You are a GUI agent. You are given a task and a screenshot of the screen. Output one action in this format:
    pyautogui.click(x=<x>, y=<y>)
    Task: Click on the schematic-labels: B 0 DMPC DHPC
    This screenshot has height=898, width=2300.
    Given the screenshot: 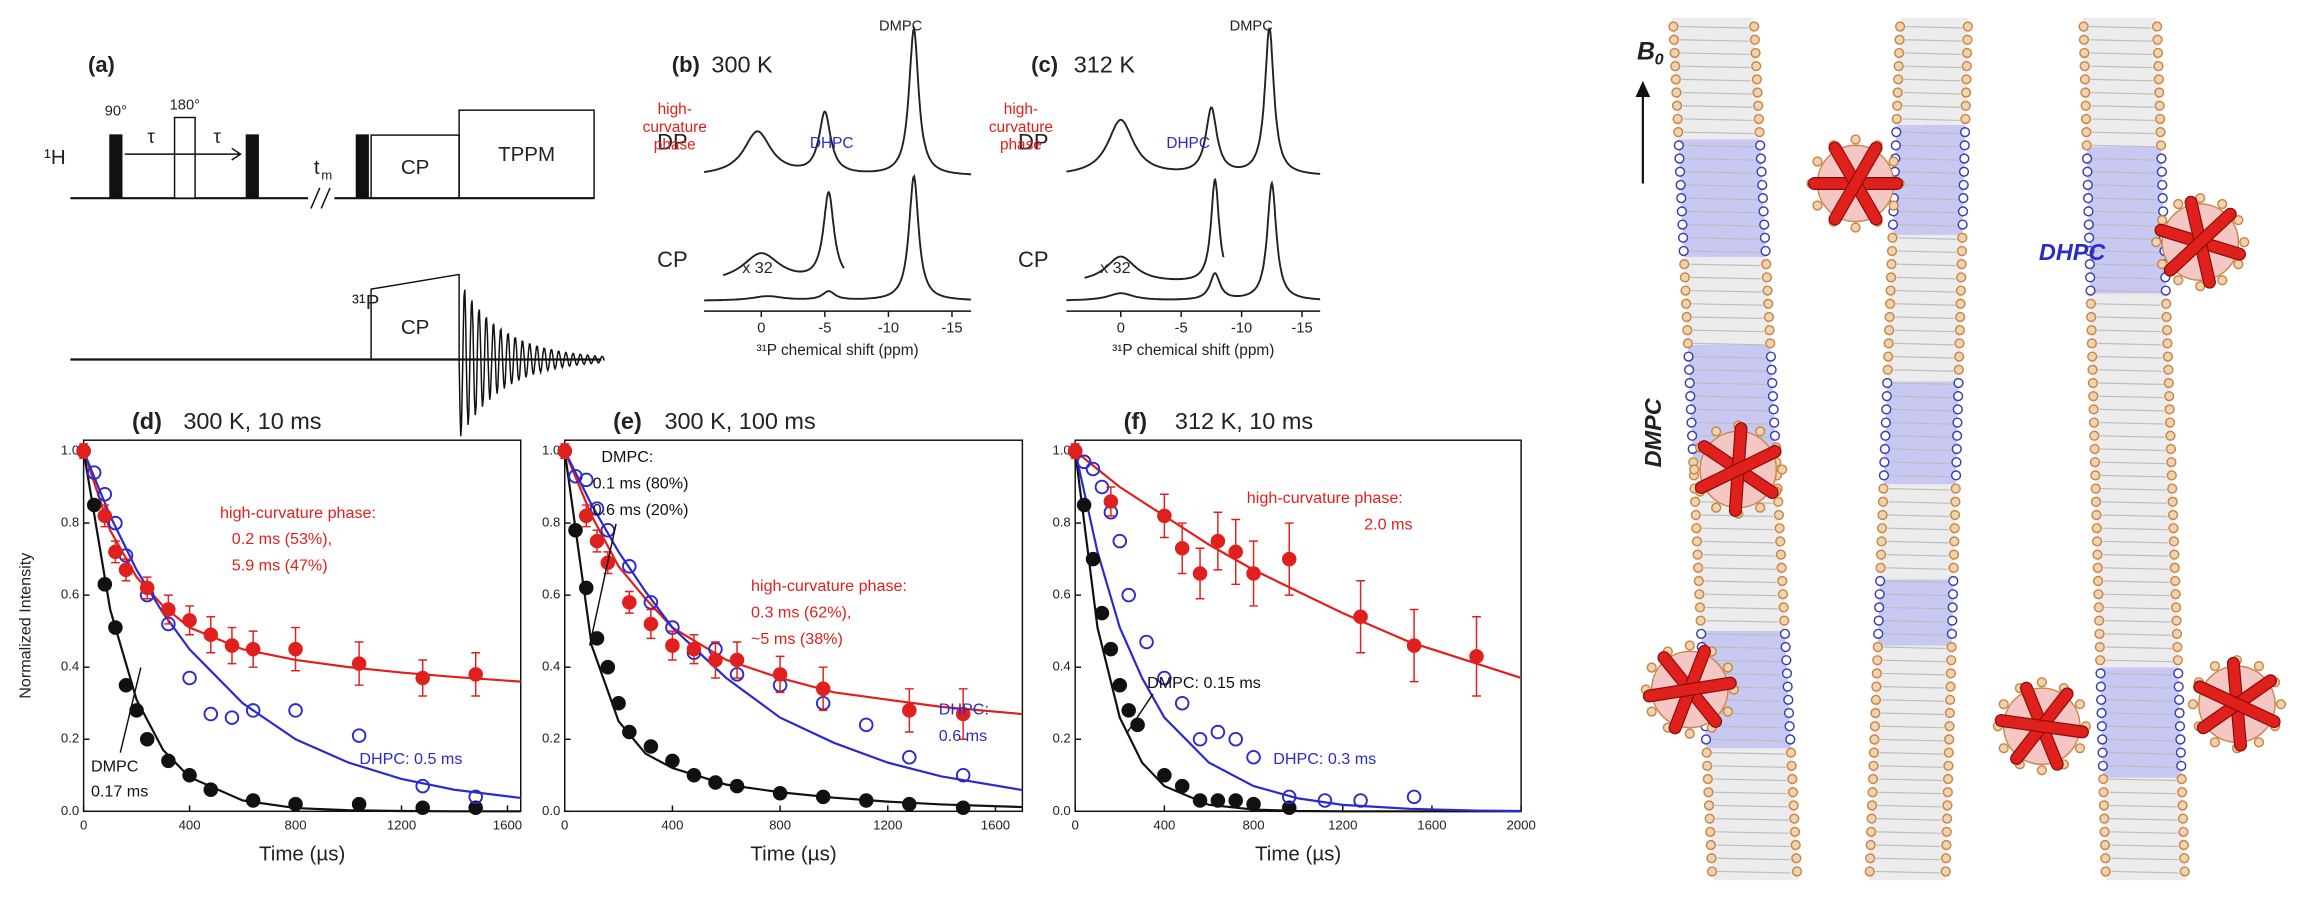 What is the action you would take?
    pyautogui.click(x=1870, y=252)
    